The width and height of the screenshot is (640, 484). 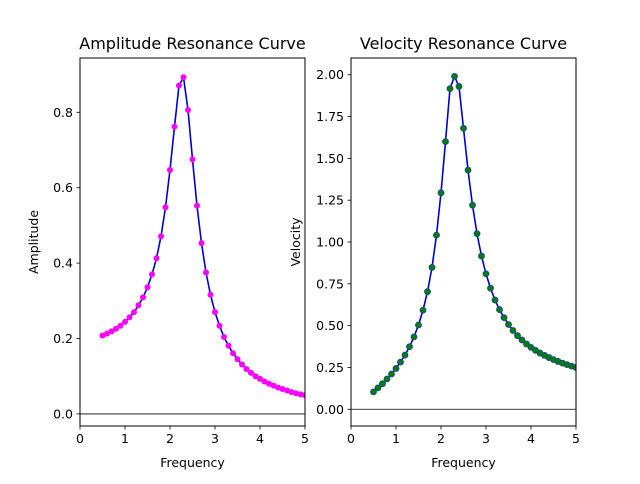 What do you see at coordinates (531, 438) in the screenshot?
I see `velocity-x-tick-label: 4` at bounding box center [531, 438].